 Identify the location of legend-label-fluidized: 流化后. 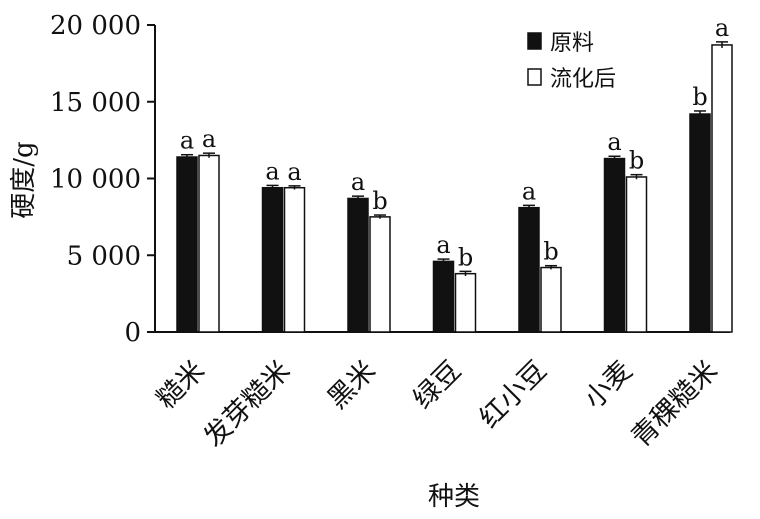
(583, 79).